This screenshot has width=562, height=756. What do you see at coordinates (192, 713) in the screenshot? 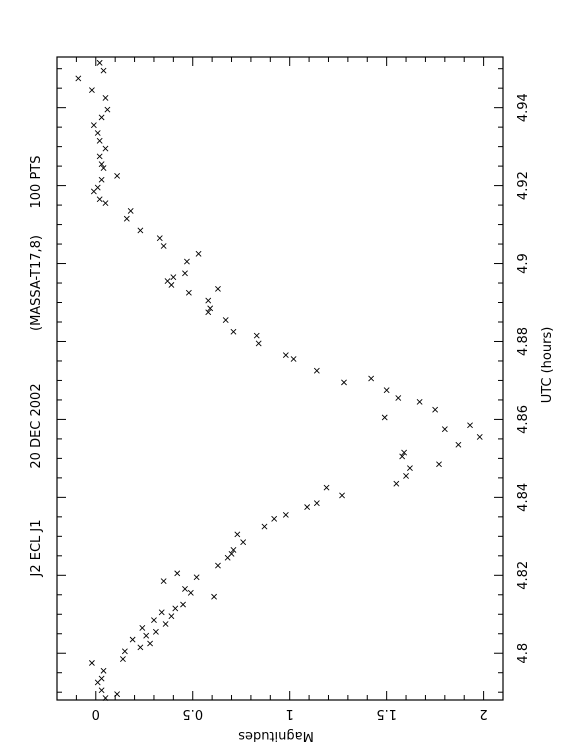
I see `y-tick-label: 0.5` at bounding box center [192, 713].